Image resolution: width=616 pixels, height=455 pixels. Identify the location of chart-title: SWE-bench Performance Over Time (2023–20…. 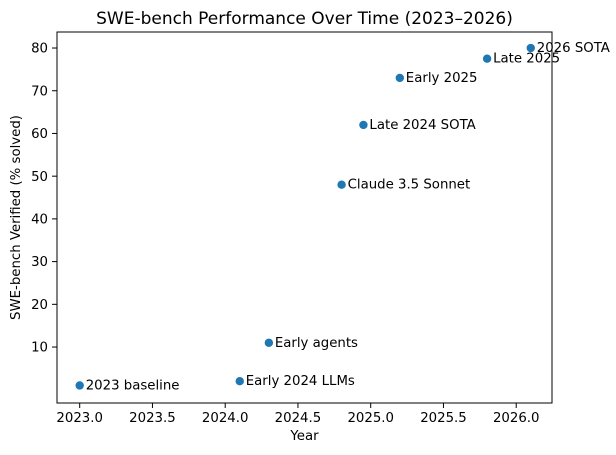
(304, 19).